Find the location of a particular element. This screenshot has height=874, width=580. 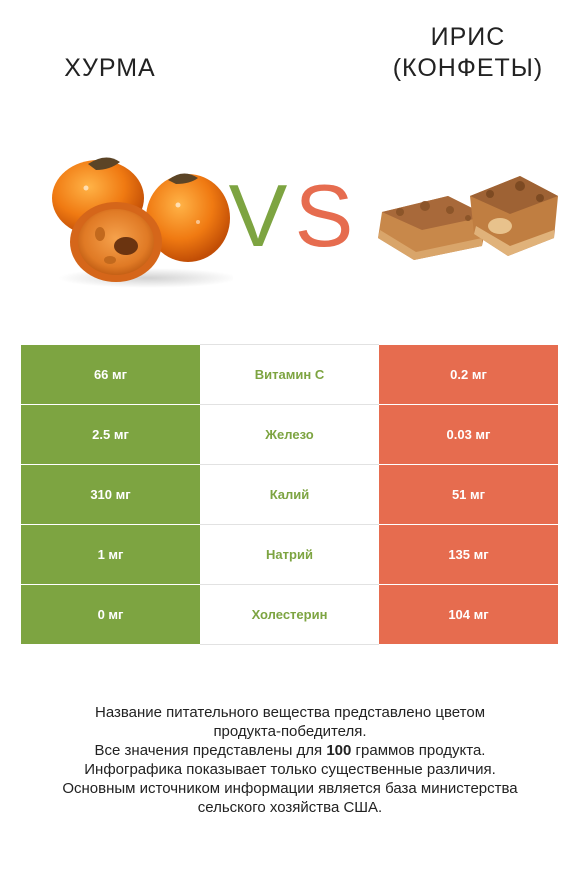

left-value-cell: 1 мг is located at coordinates (110, 554).